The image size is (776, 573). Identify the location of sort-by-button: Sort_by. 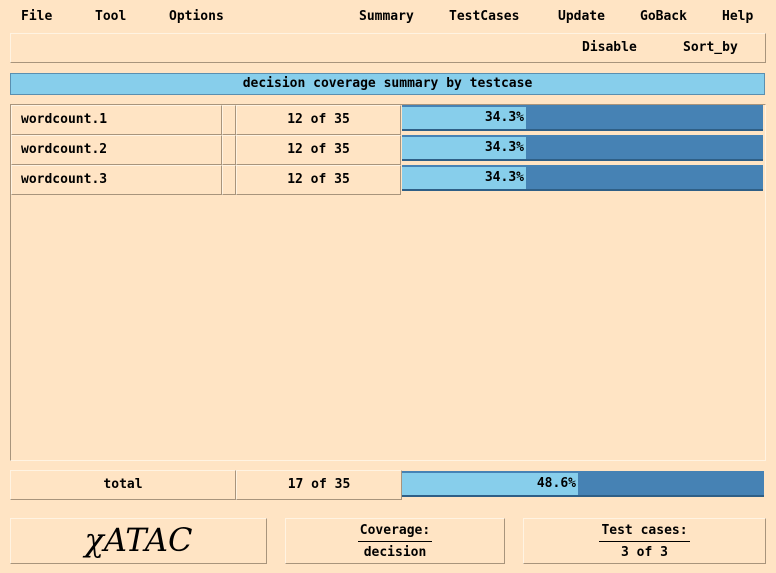
(710, 47).